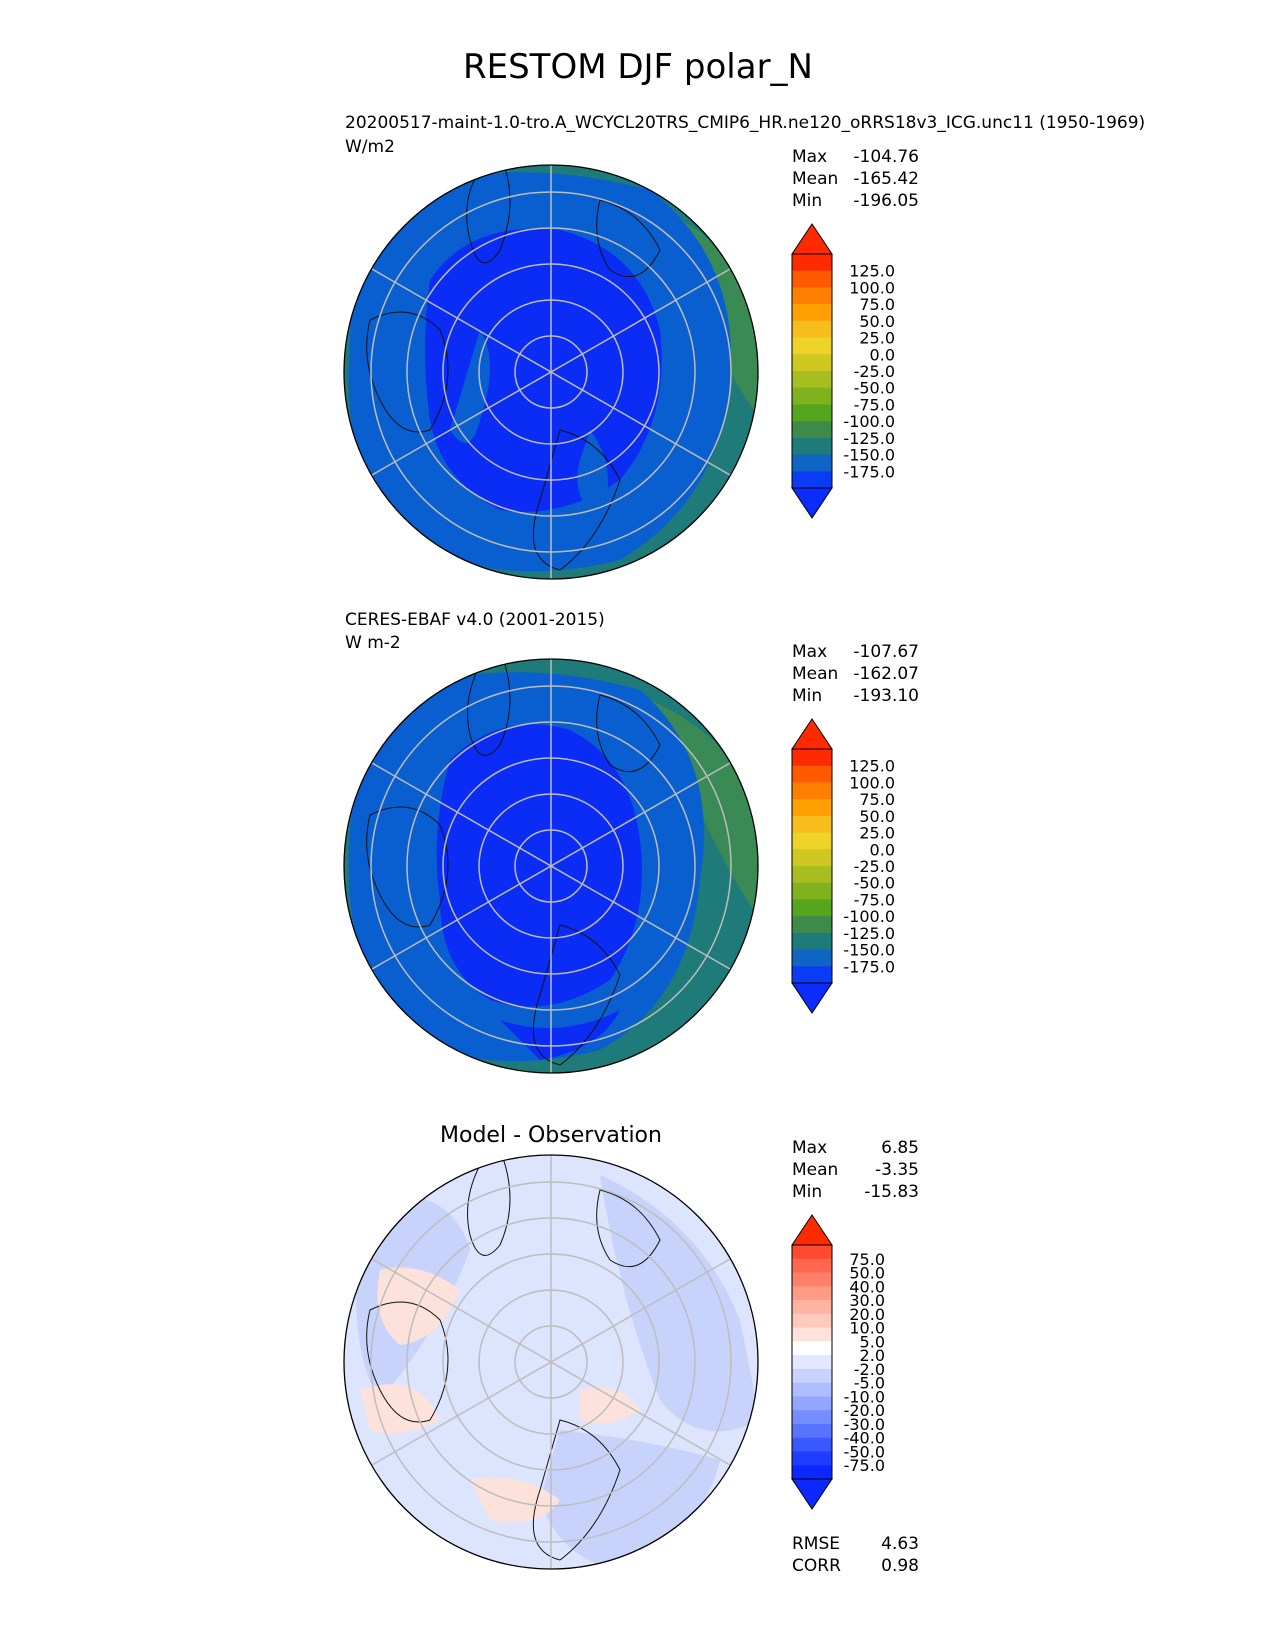 This screenshot has height=1650, width=1275. What do you see at coordinates (886, 201) in the screenshot?
I see `stat-value: -196.05` at bounding box center [886, 201].